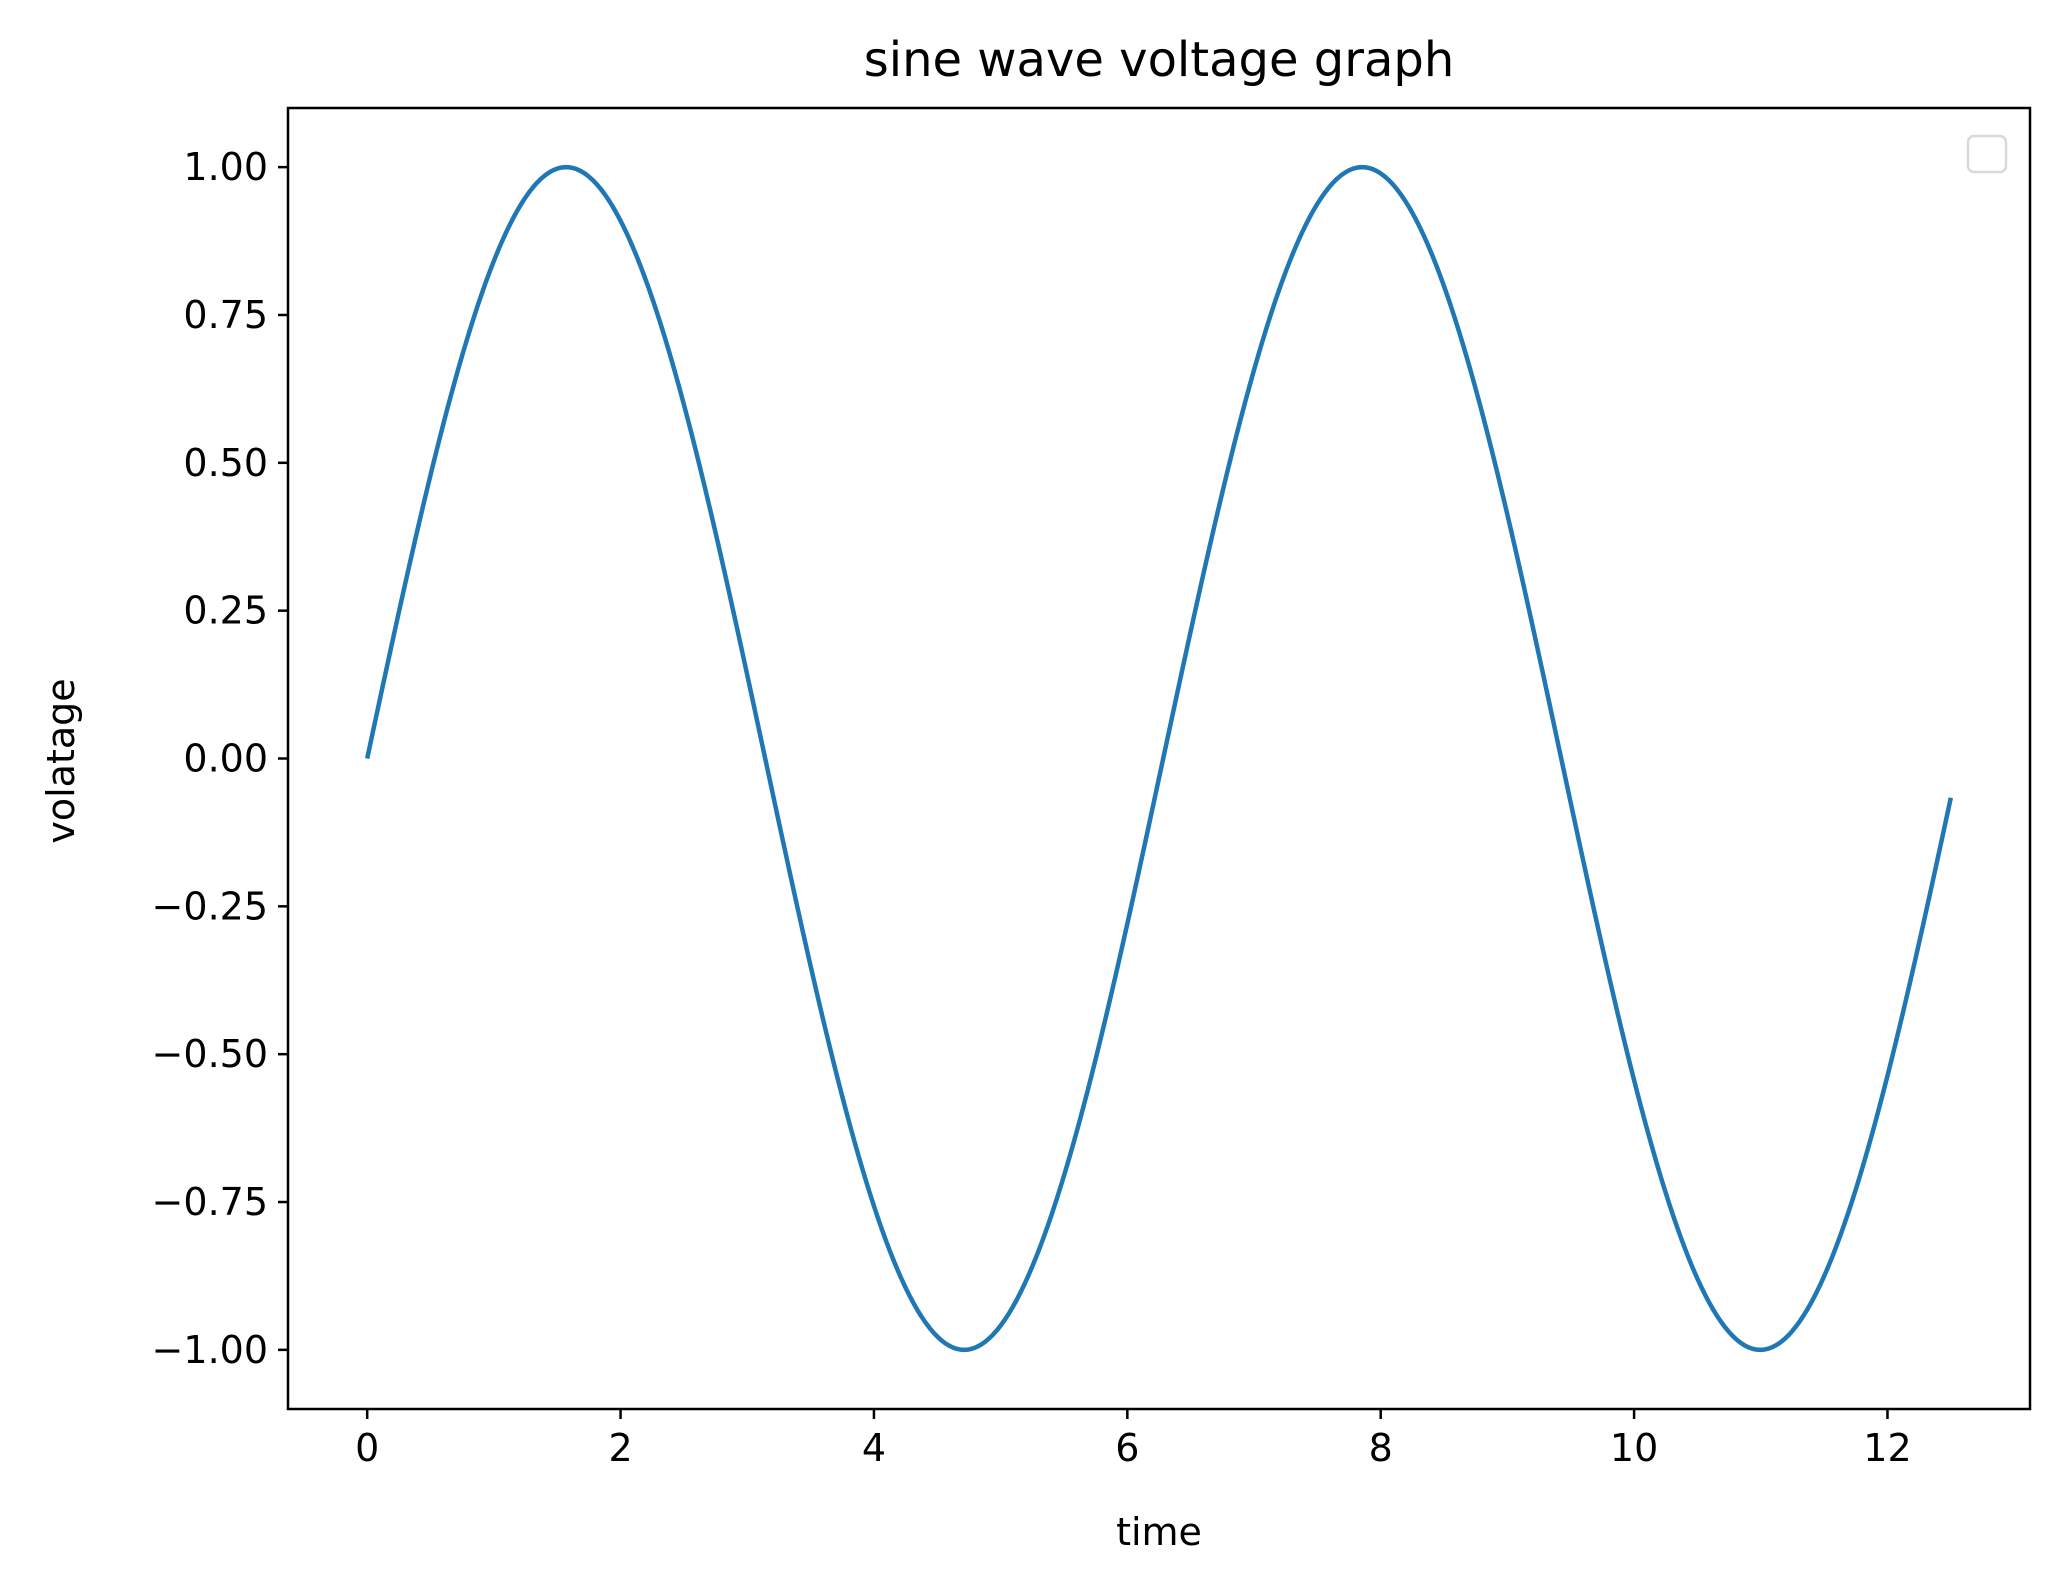 Image resolution: width=2056 pixels, height=1587 pixels. I want to click on legend, so click(1987, 154).